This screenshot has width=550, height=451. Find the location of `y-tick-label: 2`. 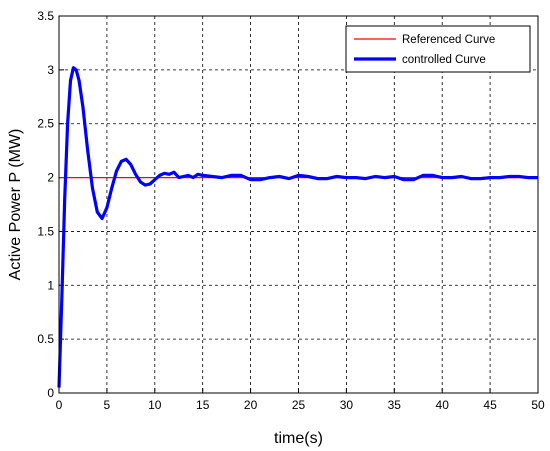

y-tick-label: 2 is located at coordinates (50, 178).